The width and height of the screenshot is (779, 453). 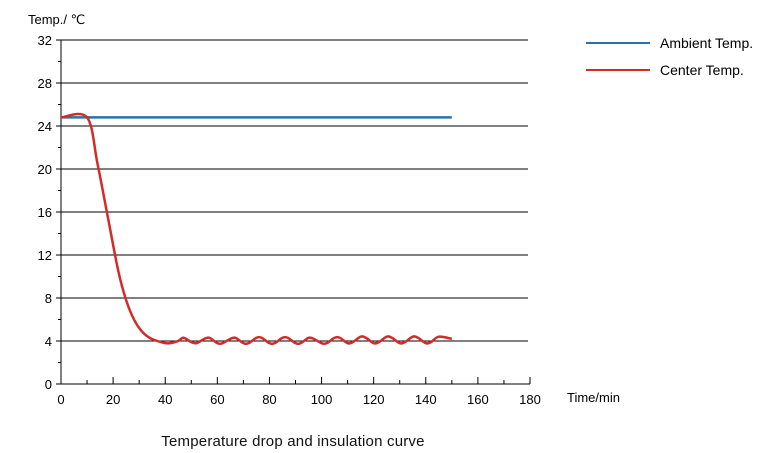 I want to click on legend-ambient-label: Ambient Temp., so click(x=706, y=43).